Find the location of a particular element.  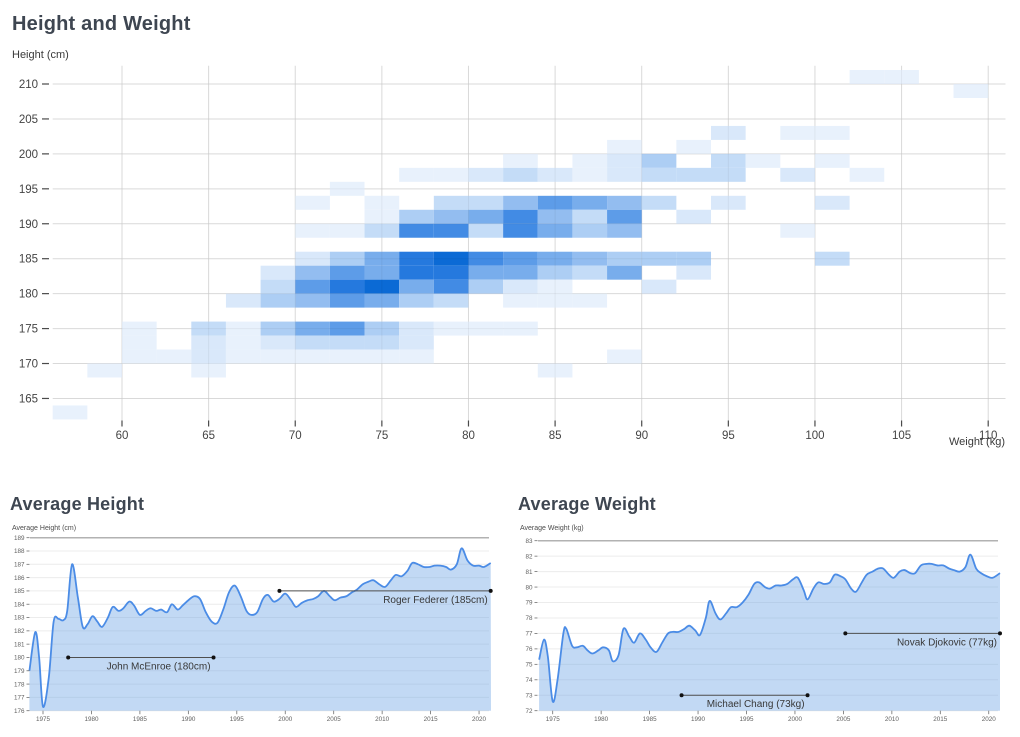

x-tick-label: 95 is located at coordinates (728, 436).